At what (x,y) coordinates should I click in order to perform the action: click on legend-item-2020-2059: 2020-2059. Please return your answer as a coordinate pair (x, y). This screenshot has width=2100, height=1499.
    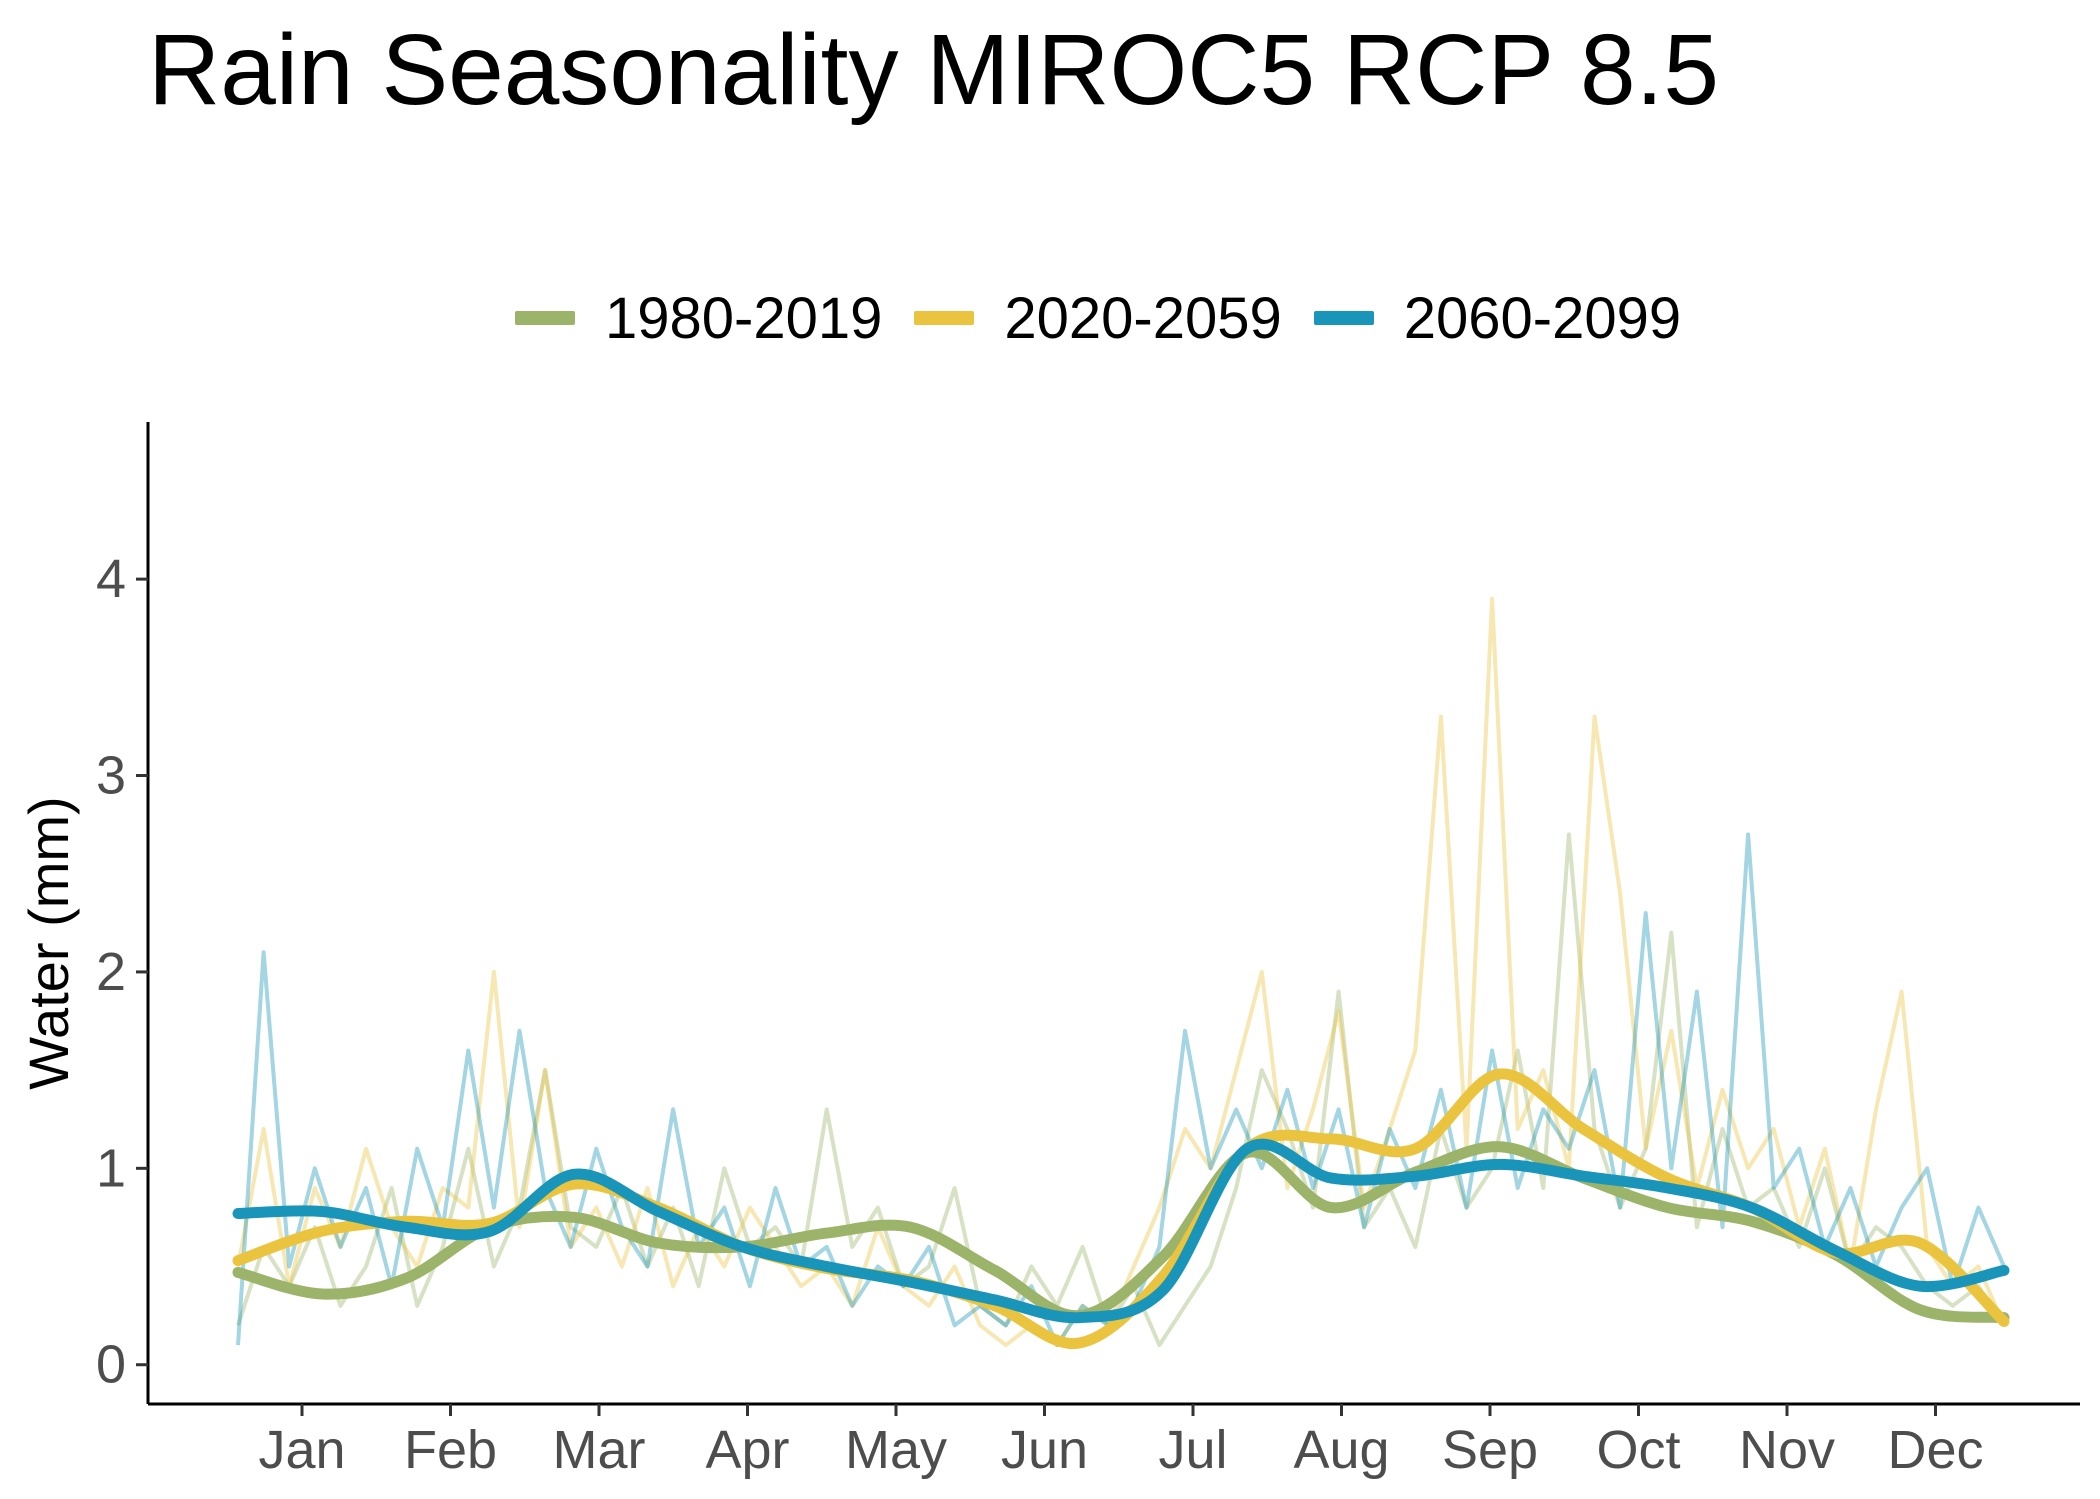
    Looking at the image, I should click on (1098, 318).